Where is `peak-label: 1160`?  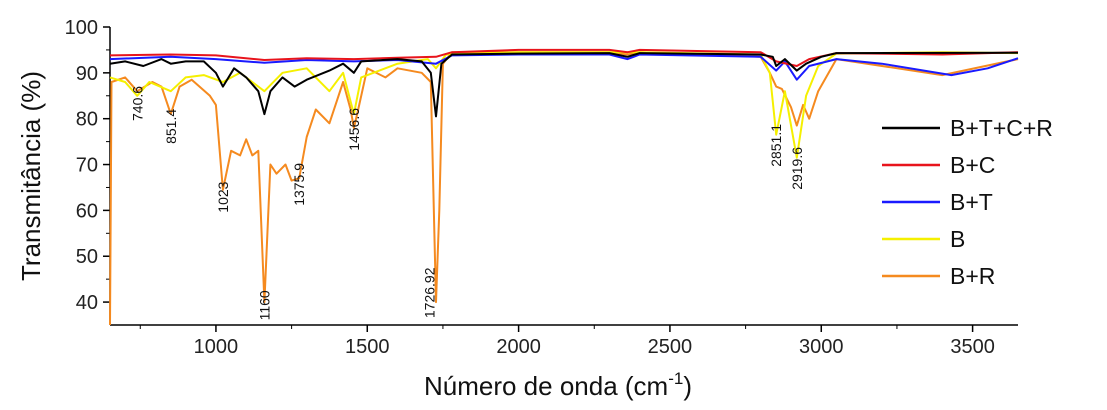 peak-label: 1160 is located at coordinates (264, 305).